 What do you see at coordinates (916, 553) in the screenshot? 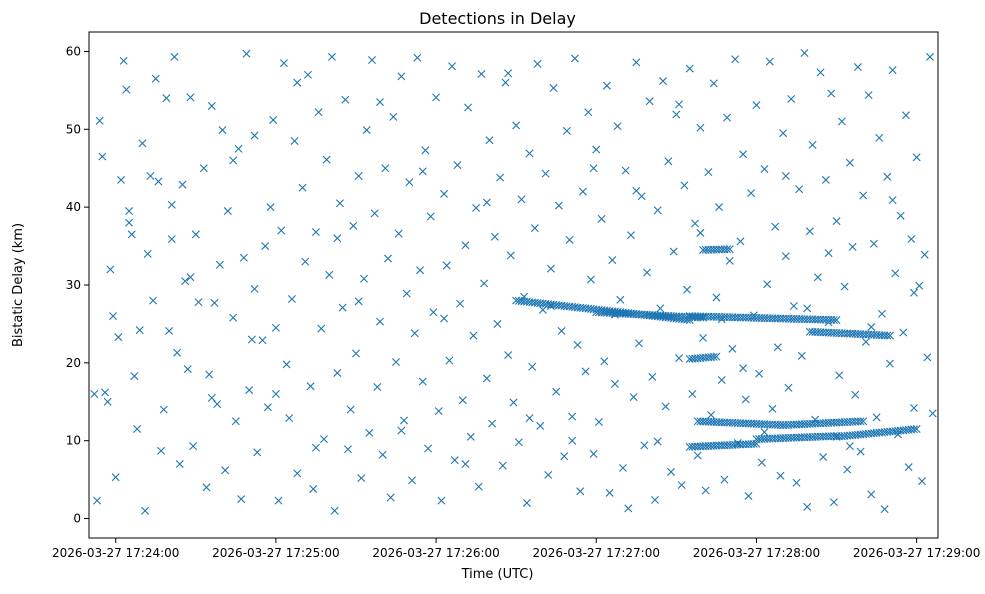
I see `x-tick-label: 2026-03-27 17:29:00` at bounding box center [916, 553].